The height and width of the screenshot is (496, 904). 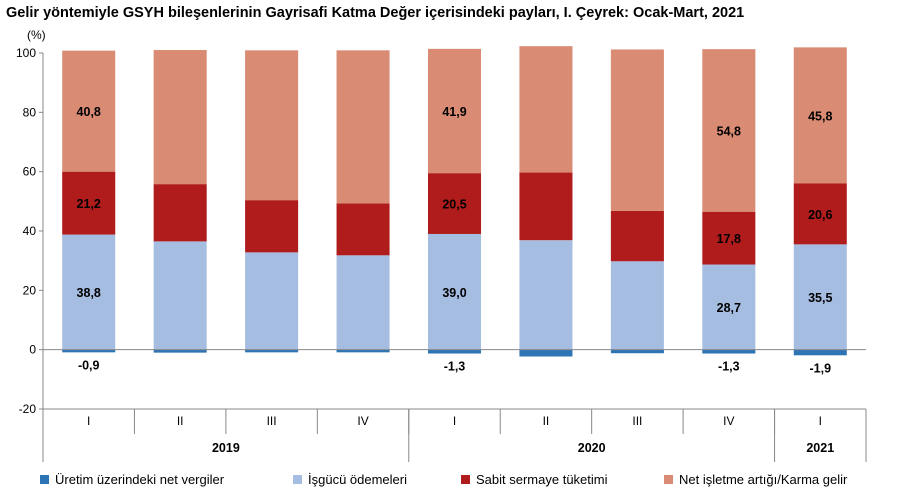 I want to click on legend-label: Sabit sermaye tüketimi, so click(x=542, y=479).